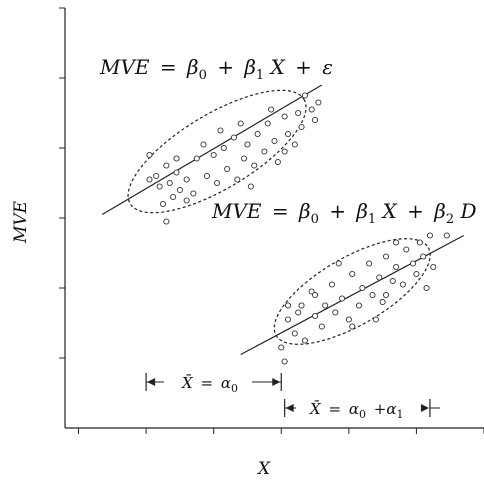 The image size is (484, 480). I want to click on lower-equation: MVE = β0 + β1 X + β2 D + ε, so click(347, 213).